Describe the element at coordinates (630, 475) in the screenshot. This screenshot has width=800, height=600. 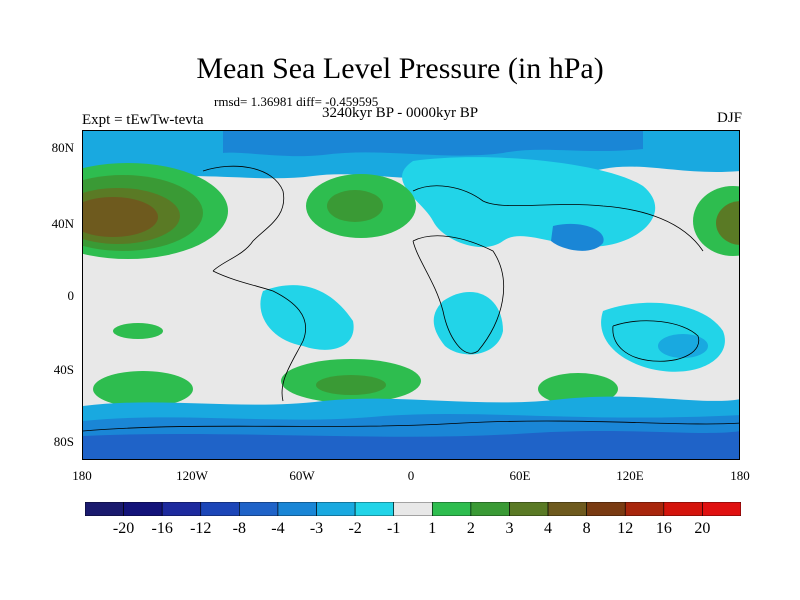
I see `lon-label-120e: 120E` at that location.